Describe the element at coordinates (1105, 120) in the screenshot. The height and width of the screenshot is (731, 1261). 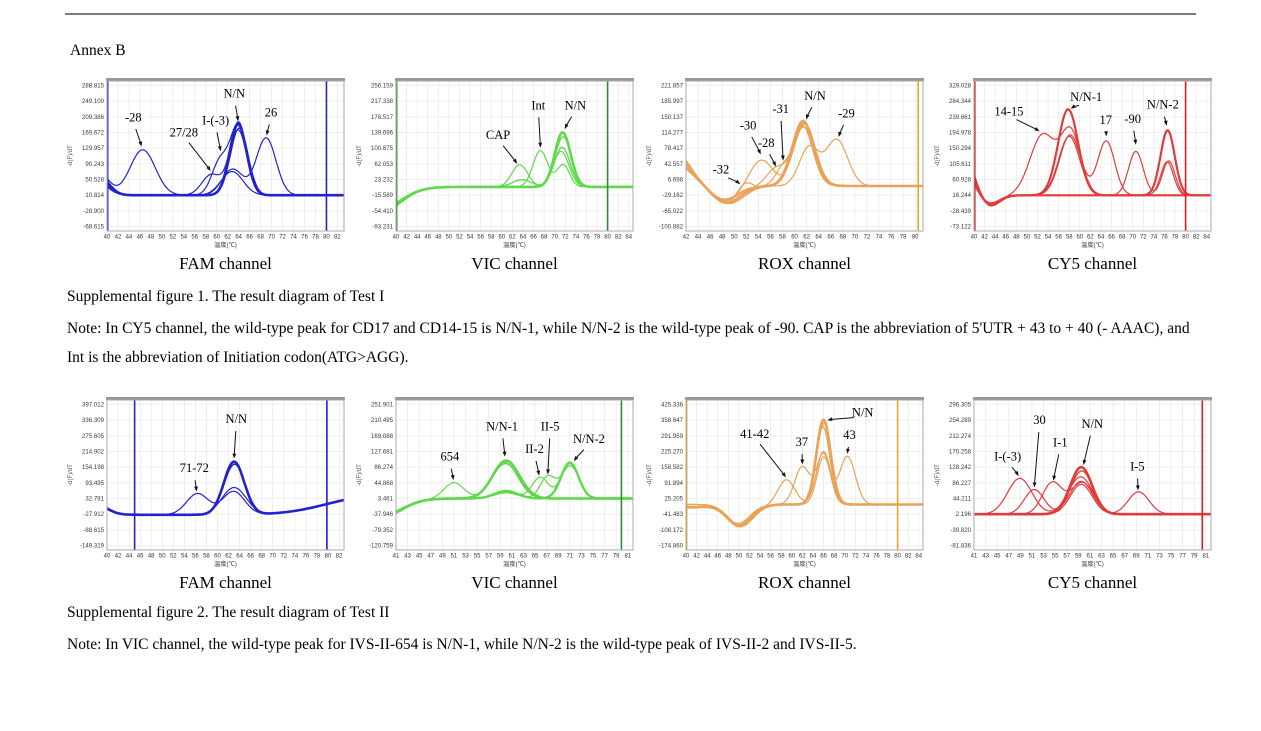
I see `peak-annotation-label: 17` at that location.